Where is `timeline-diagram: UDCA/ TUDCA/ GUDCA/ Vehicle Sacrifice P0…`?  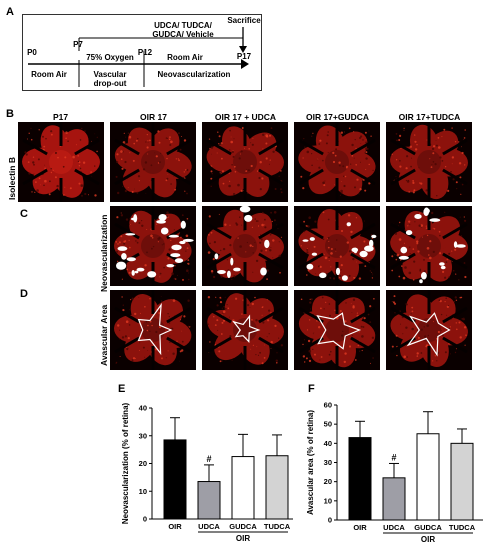
timeline-diagram: UDCA/ TUDCA/ GUDCA/ Vehicle Sacrifice P0… is located at coordinates (144, 52).